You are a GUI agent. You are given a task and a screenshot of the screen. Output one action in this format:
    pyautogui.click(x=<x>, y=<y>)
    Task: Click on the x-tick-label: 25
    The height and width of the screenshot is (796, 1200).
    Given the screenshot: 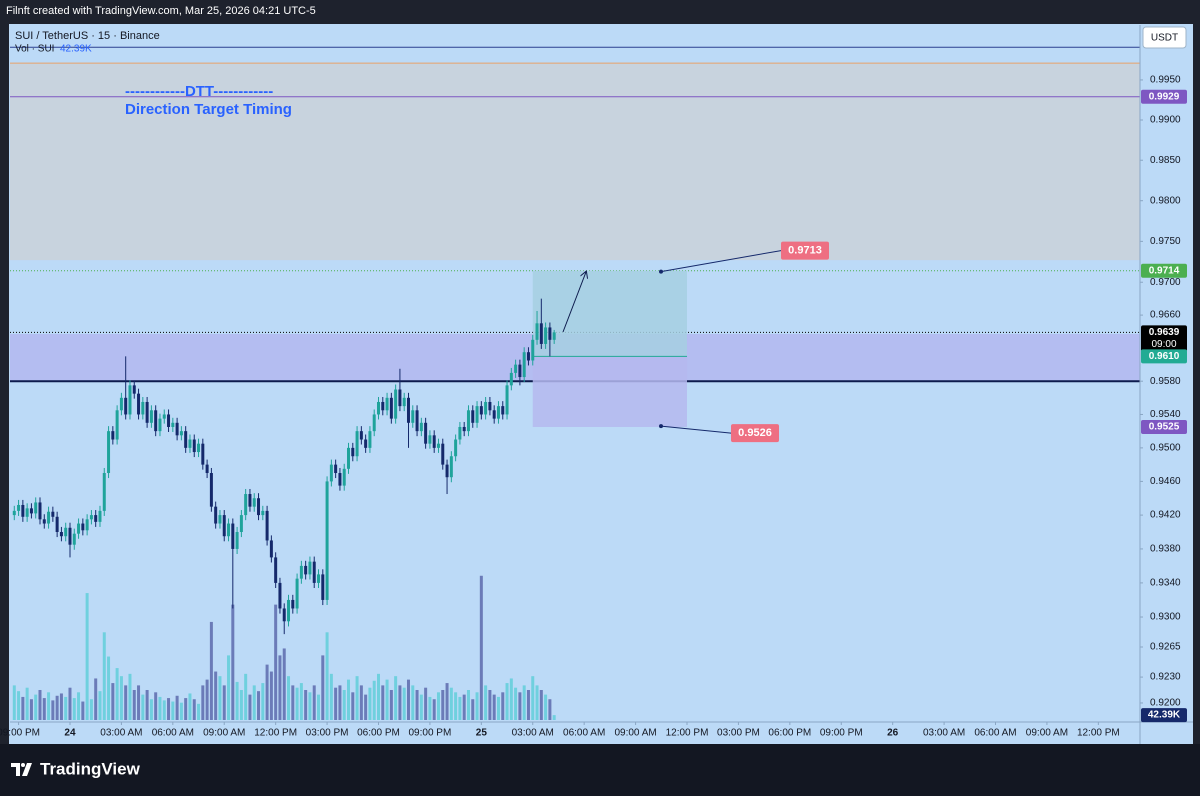 What is the action you would take?
    pyautogui.click(x=482, y=733)
    